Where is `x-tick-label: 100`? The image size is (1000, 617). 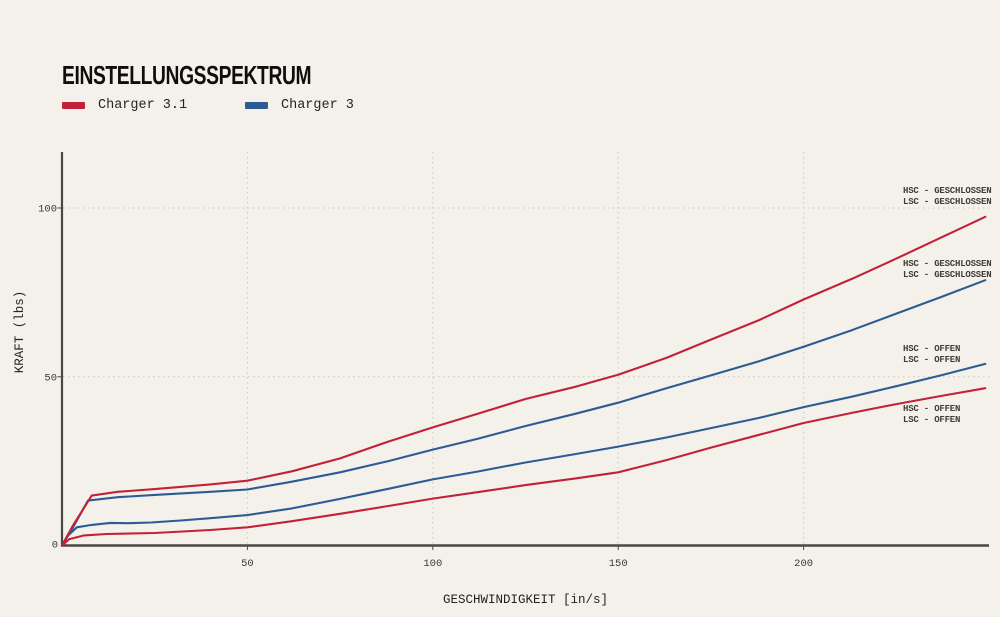
x-tick-label: 100 is located at coordinates (432, 564).